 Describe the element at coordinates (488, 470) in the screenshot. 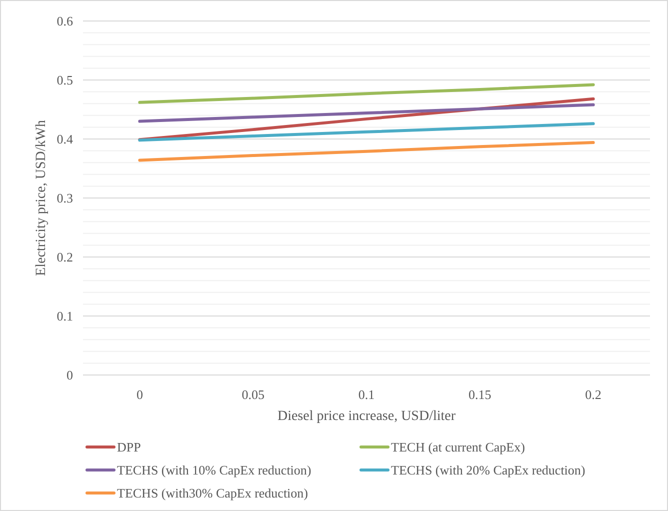

I see `legend-label: TECHS (with 20% CapEx reduction)` at that location.